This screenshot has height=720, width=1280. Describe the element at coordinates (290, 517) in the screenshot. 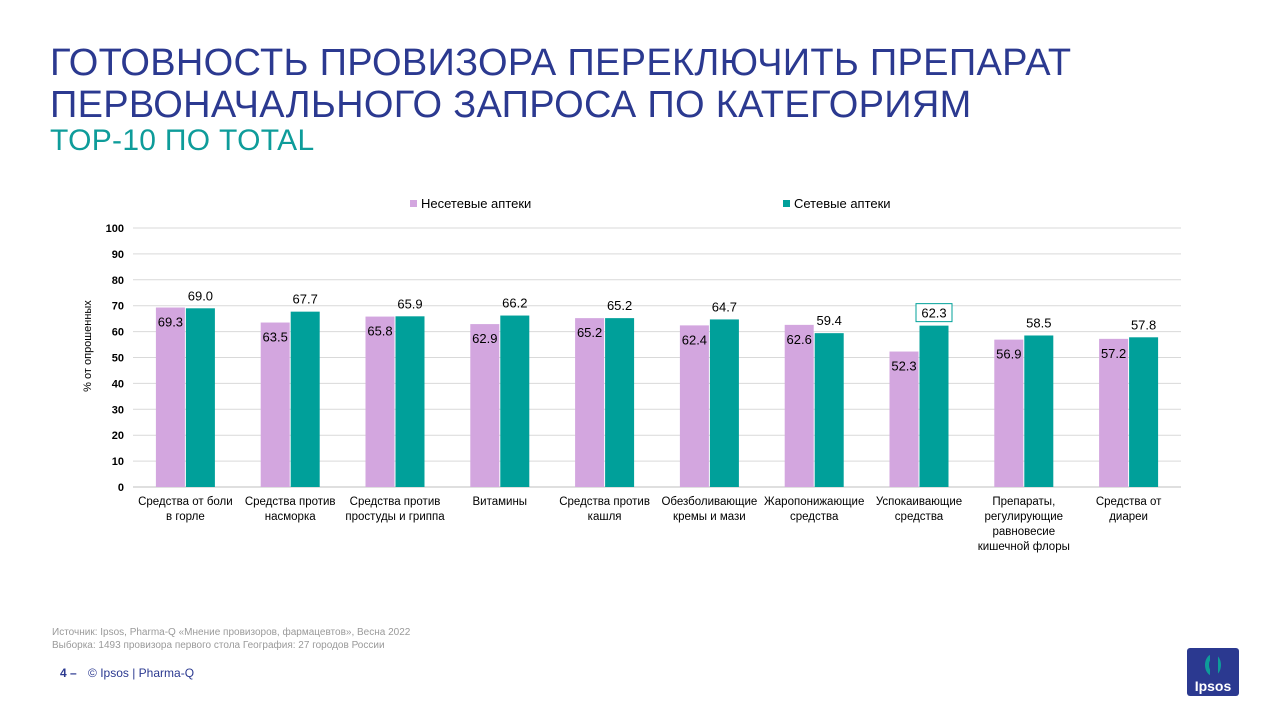

I see `x-tick-label: насморка` at that location.